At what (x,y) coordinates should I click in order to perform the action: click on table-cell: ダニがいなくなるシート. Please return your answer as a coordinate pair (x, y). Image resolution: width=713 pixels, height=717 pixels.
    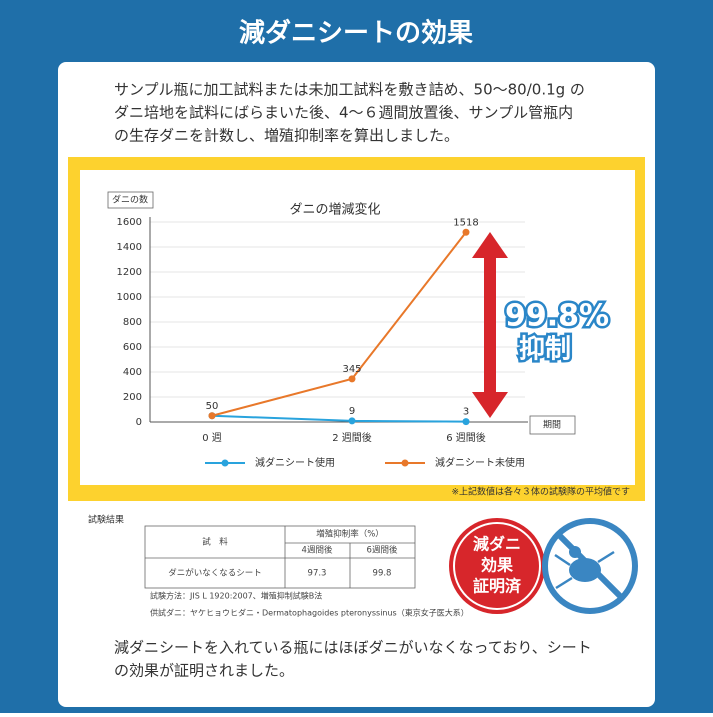
    Looking at the image, I should click on (215, 573).